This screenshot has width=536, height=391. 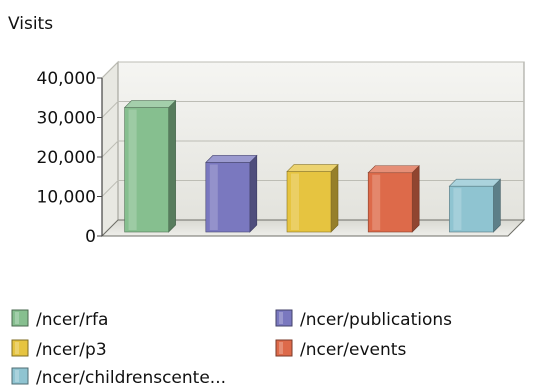 I want to click on y-tick-label: 40,000, so click(x=66, y=79).